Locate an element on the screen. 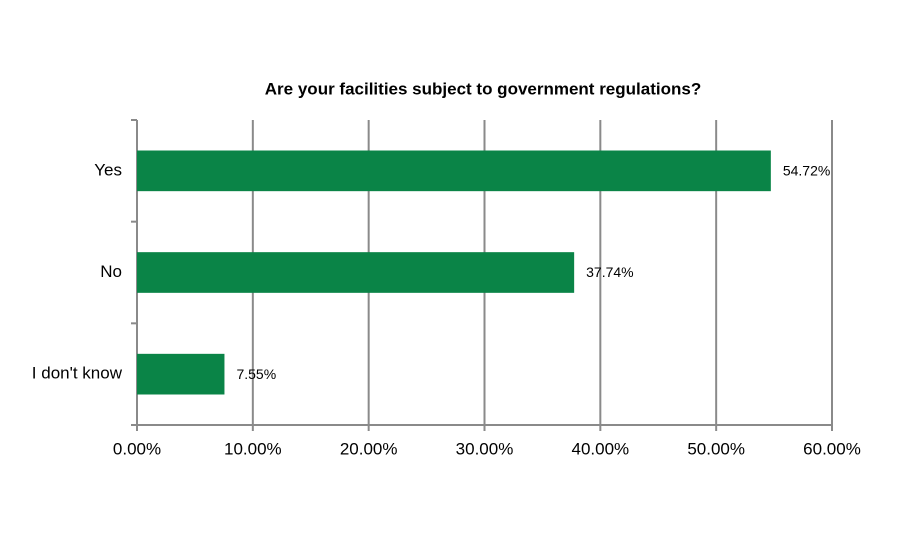 This screenshot has width=900, height=550. x-tick-label: 60.00% is located at coordinates (832, 448).